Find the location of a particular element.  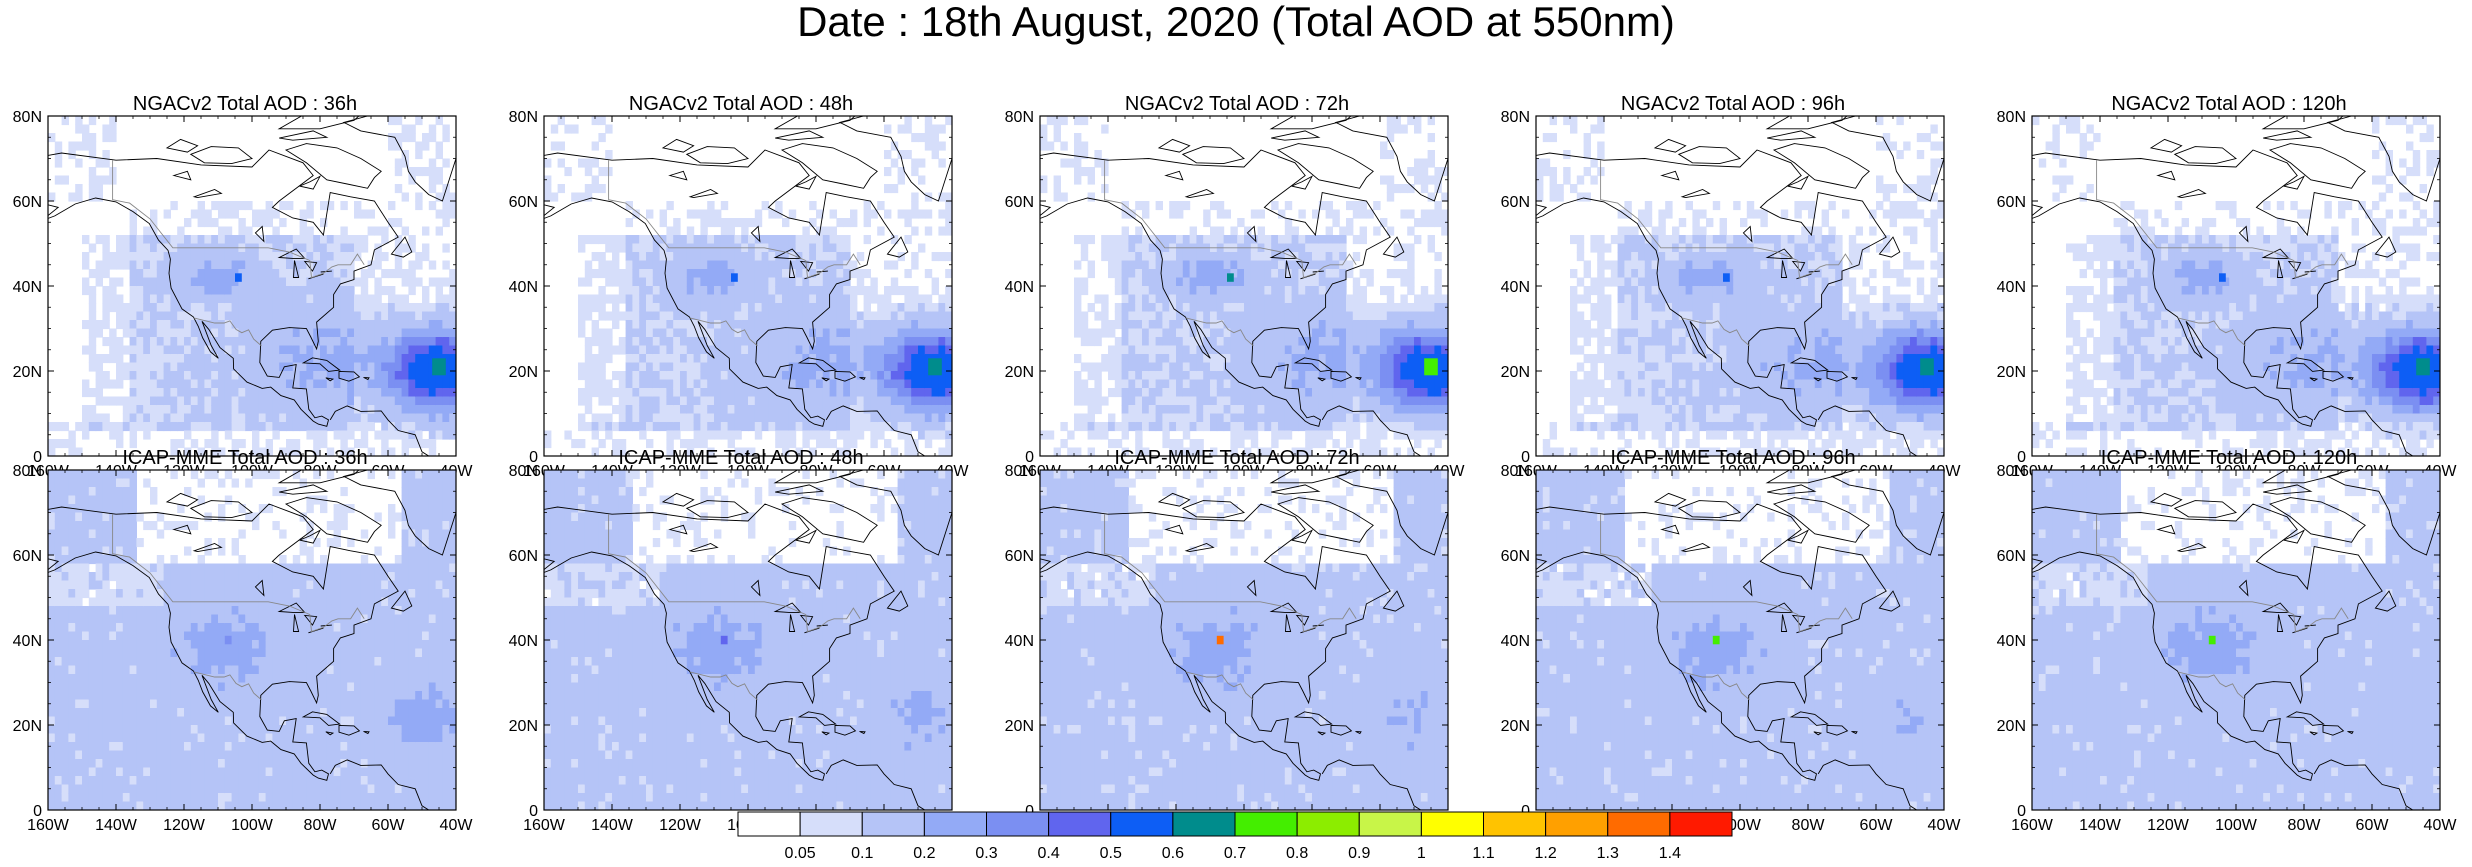

colorbar-label: 0.2 is located at coordinates (924, 853).